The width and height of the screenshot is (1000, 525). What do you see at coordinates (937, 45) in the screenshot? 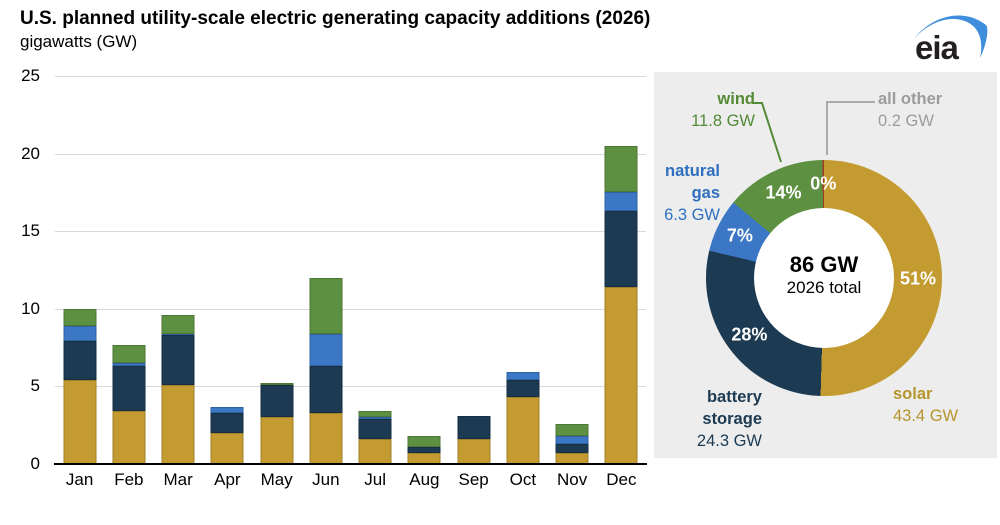
I see `eia-logo-text: eia` at bounding box center [937, 45].